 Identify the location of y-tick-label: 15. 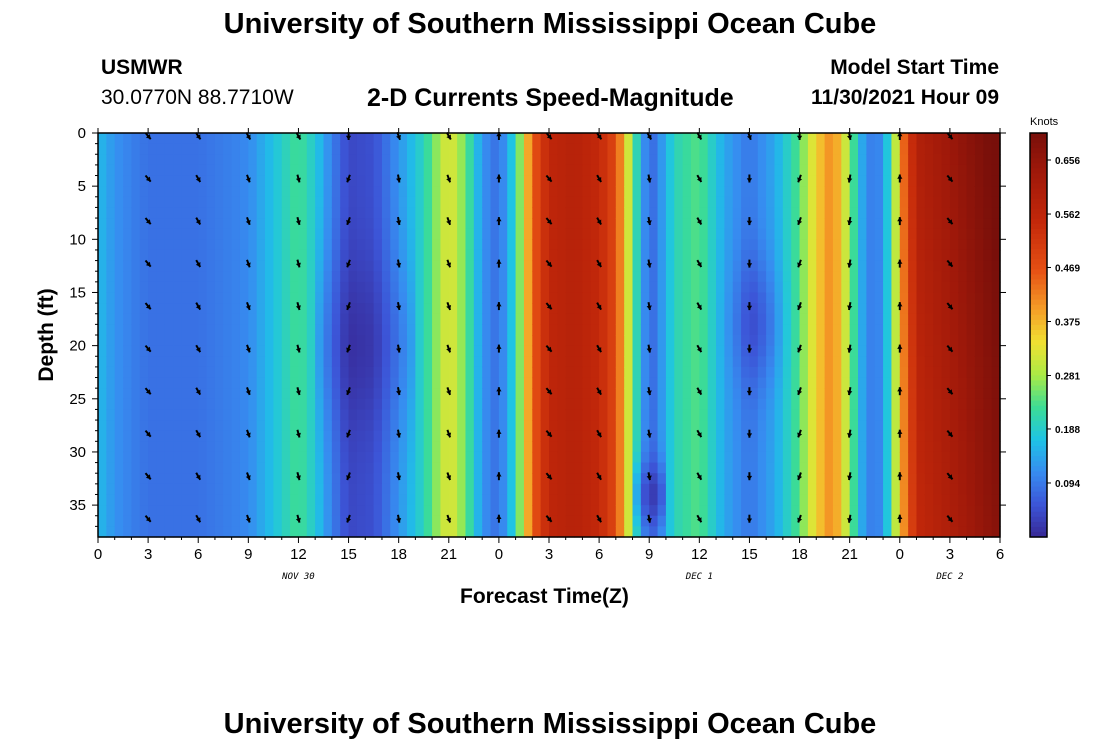
(77, 292).